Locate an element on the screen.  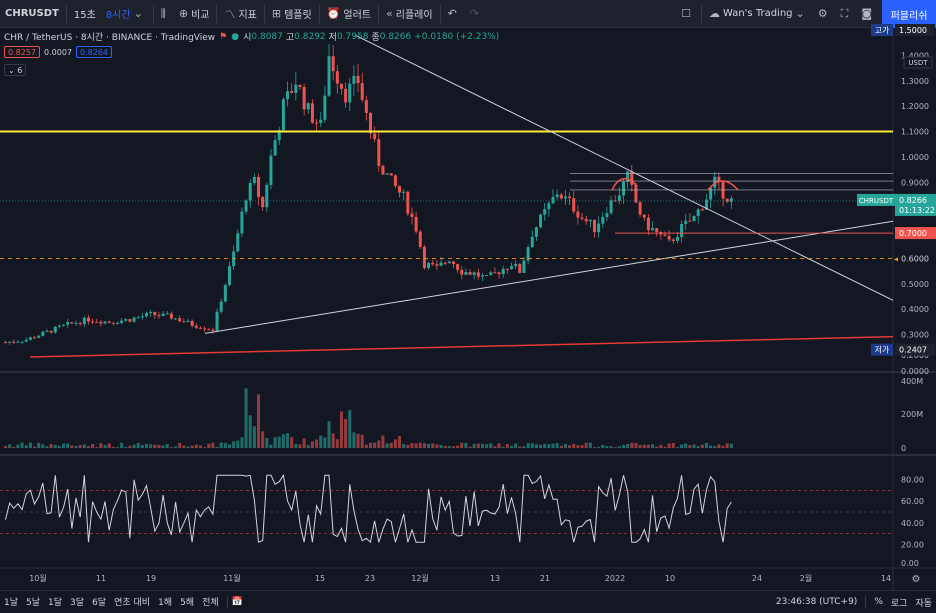
low-badge is located at coordinates (882, 349).